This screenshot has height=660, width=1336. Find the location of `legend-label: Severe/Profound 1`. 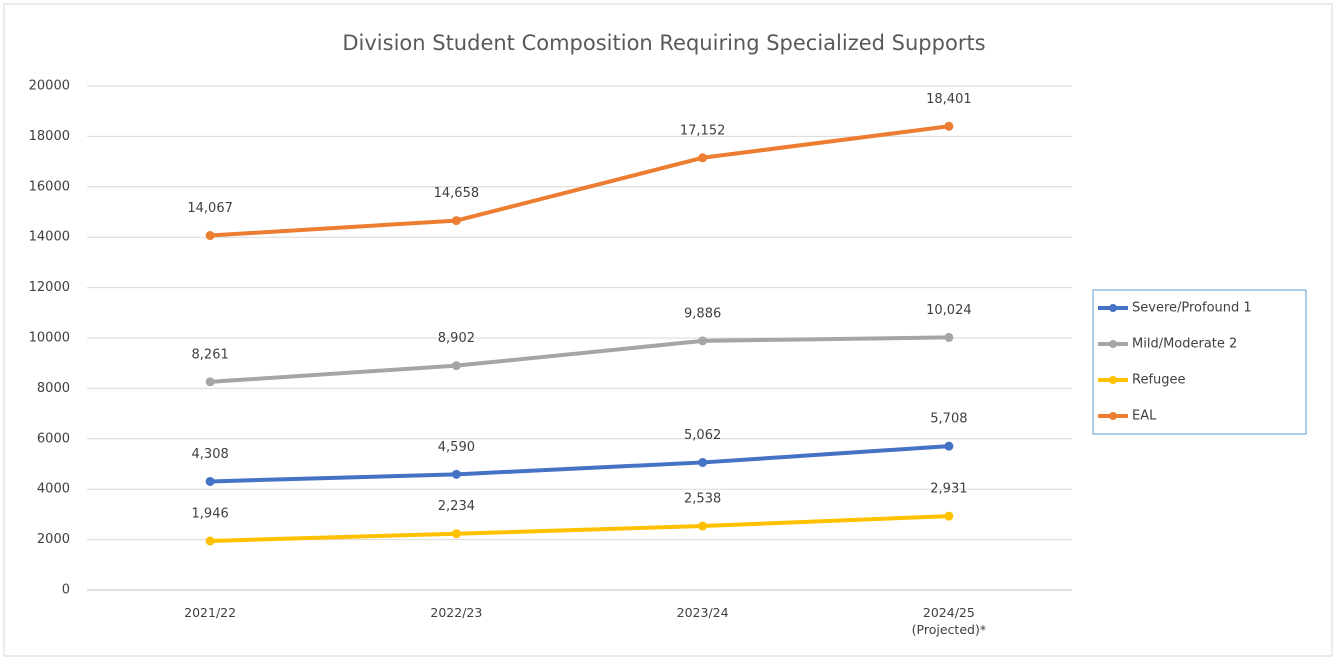

legend-label: Severe/Profound 1 is located at coordinates (1192, 308).